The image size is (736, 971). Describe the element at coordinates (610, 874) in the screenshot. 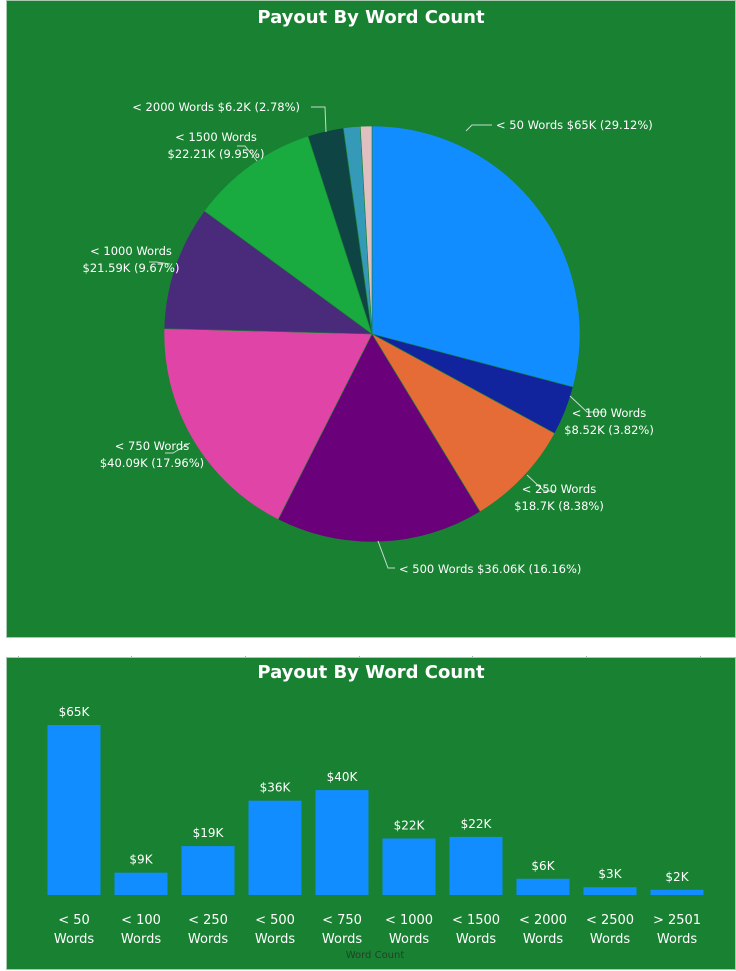

I see `bar-data-label: $3K` at that location.